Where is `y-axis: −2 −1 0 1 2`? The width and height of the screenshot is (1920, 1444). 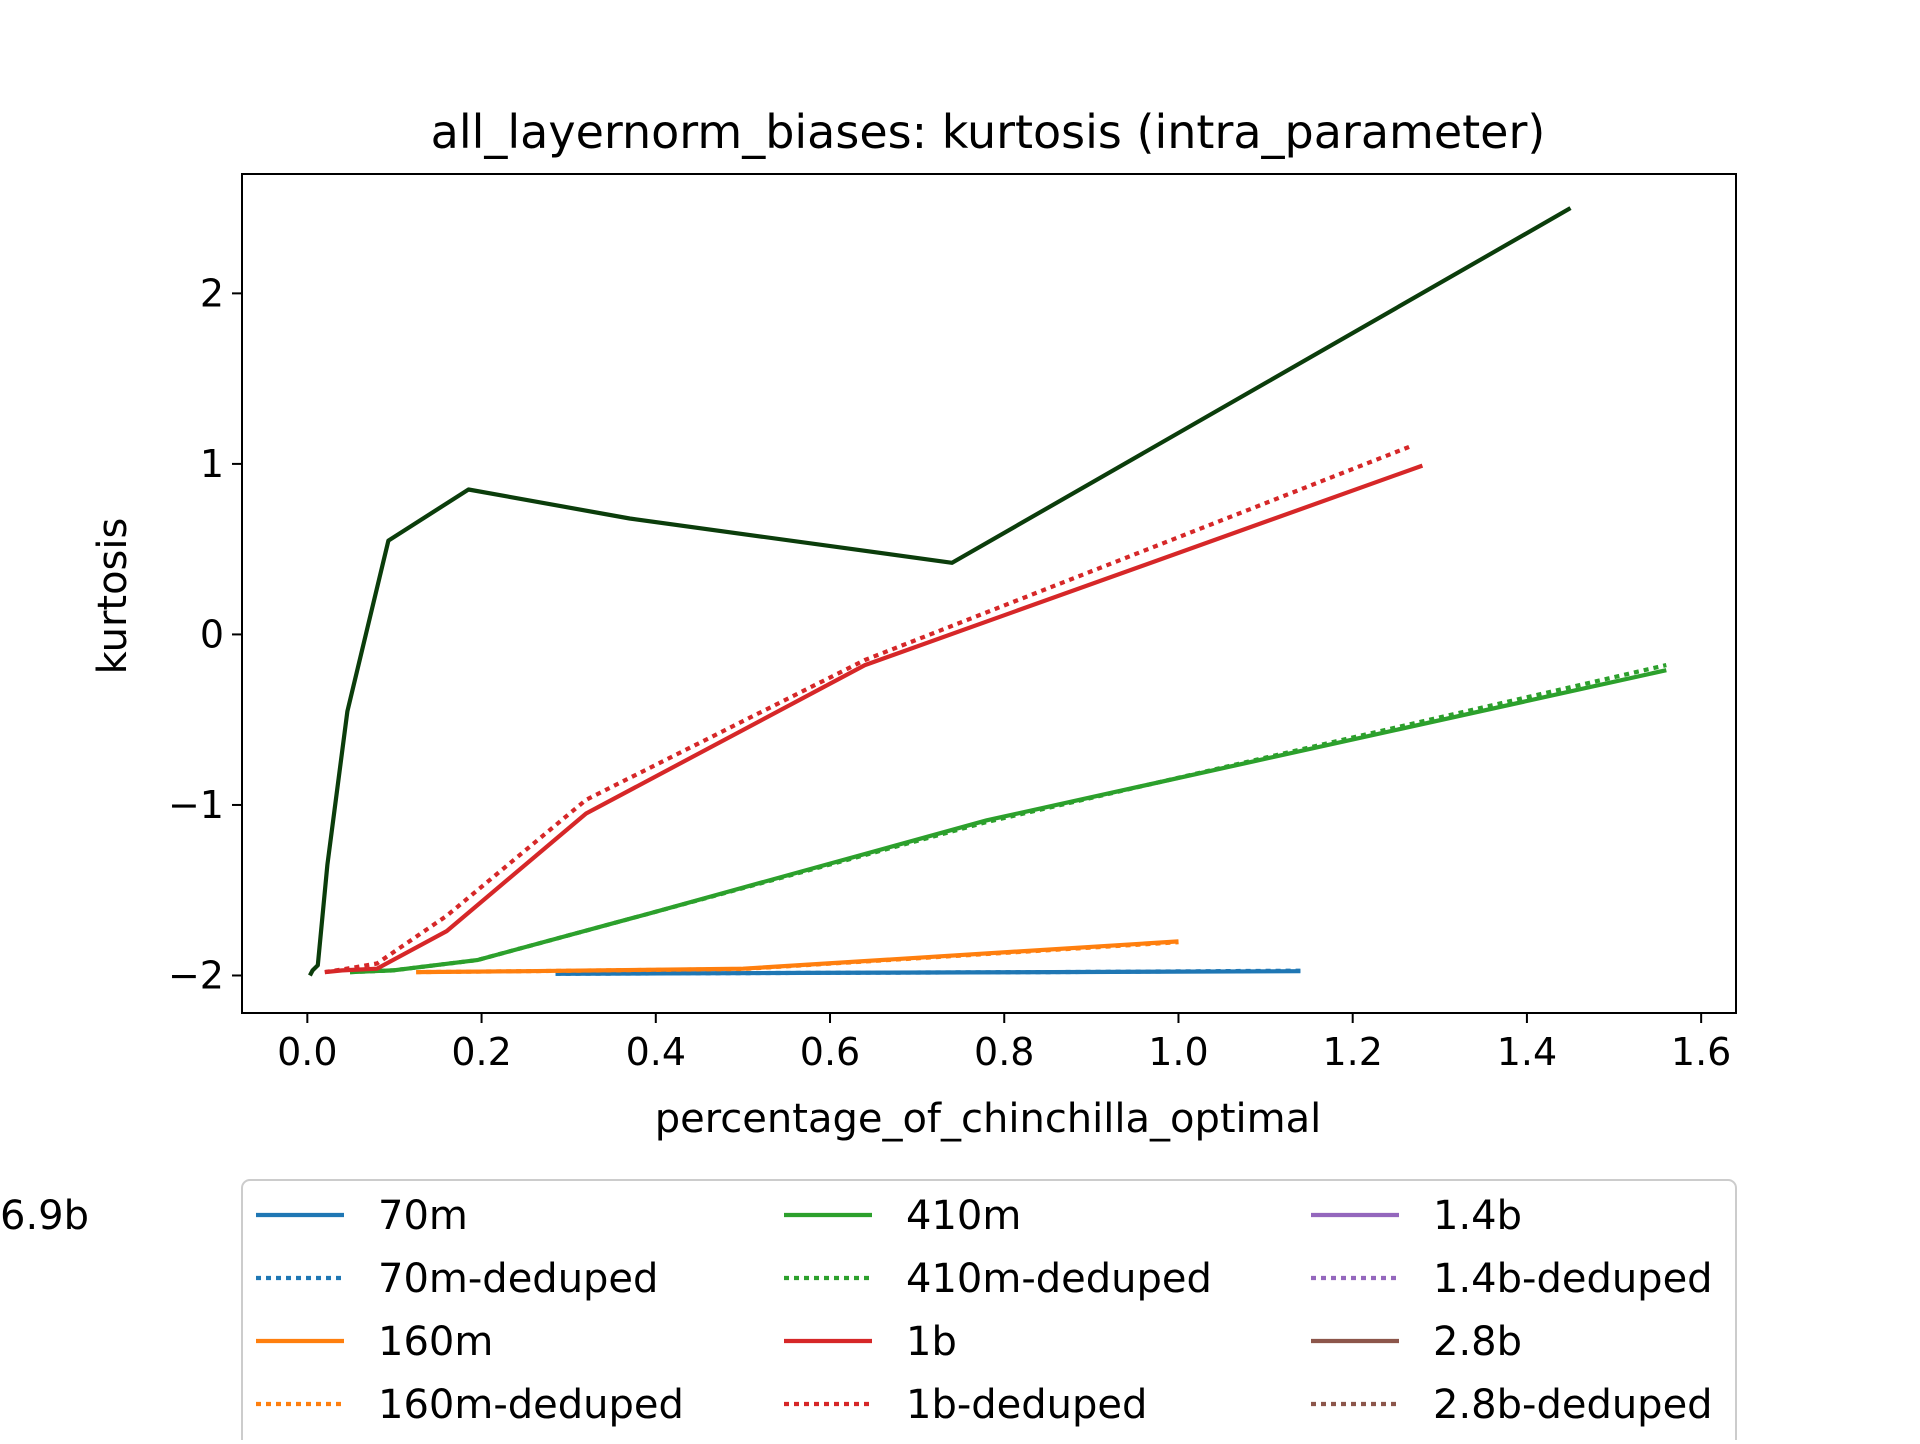 y-axis: −2 −1 0 1 2 is located at coordinates (205, 634).